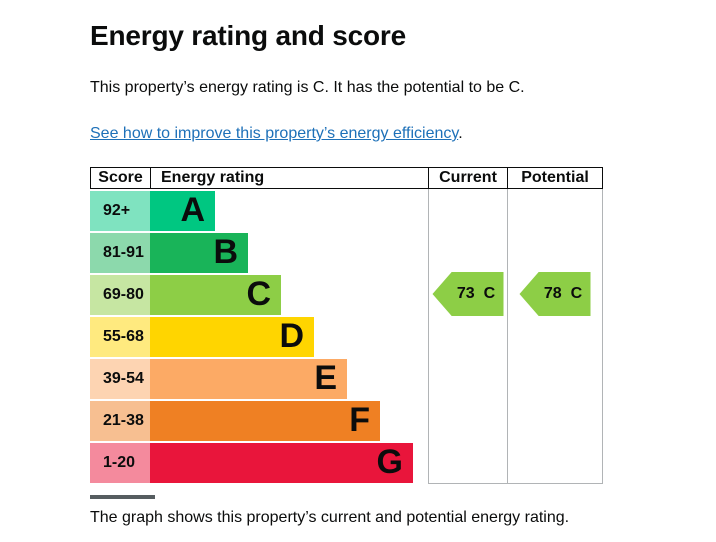 This screenshot has height=542, width=716. What do you see at coordinates (122, 497) in the screenshot?
I see `score-column-divider` at bounding box center [122, 497].